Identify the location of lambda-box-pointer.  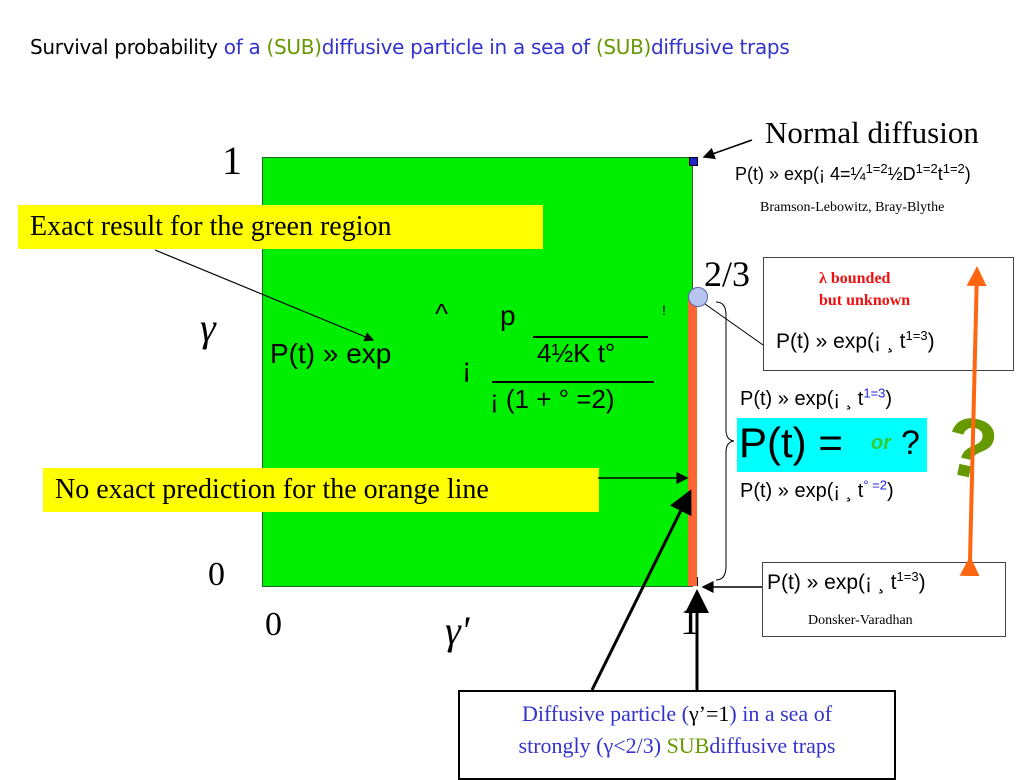
(734, 324).